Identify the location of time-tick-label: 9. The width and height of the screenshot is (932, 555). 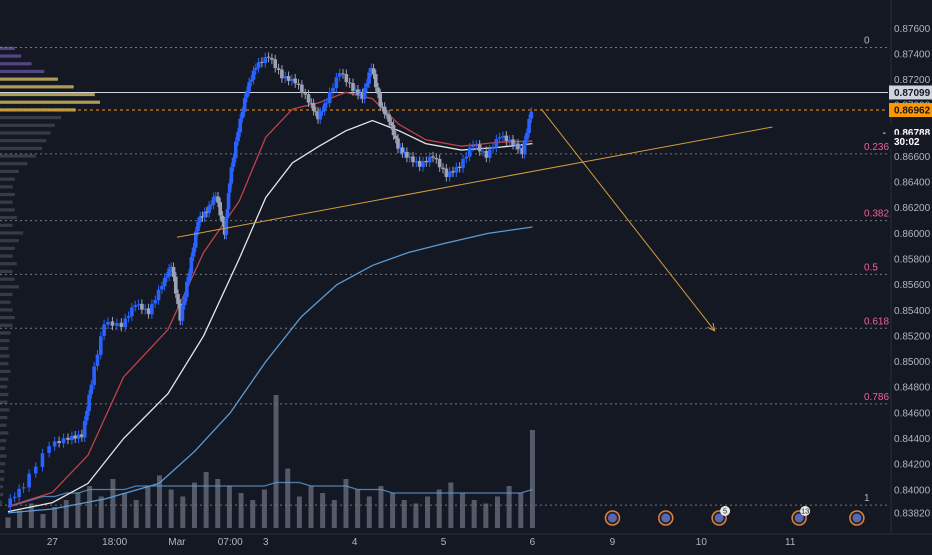
(613, 542).